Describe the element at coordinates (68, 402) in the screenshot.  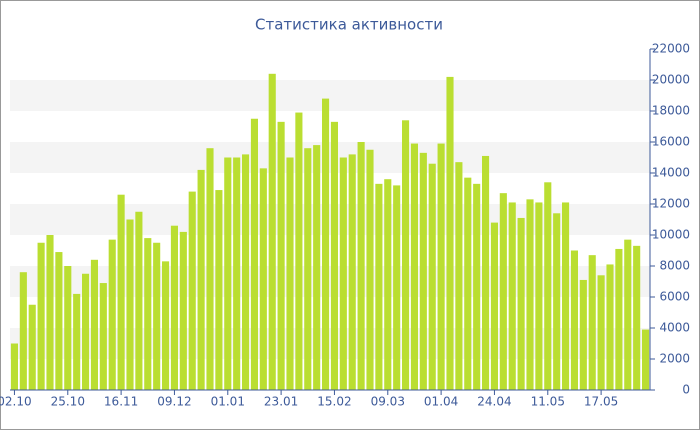
I see `x-tick-label: 25.10` at that location.